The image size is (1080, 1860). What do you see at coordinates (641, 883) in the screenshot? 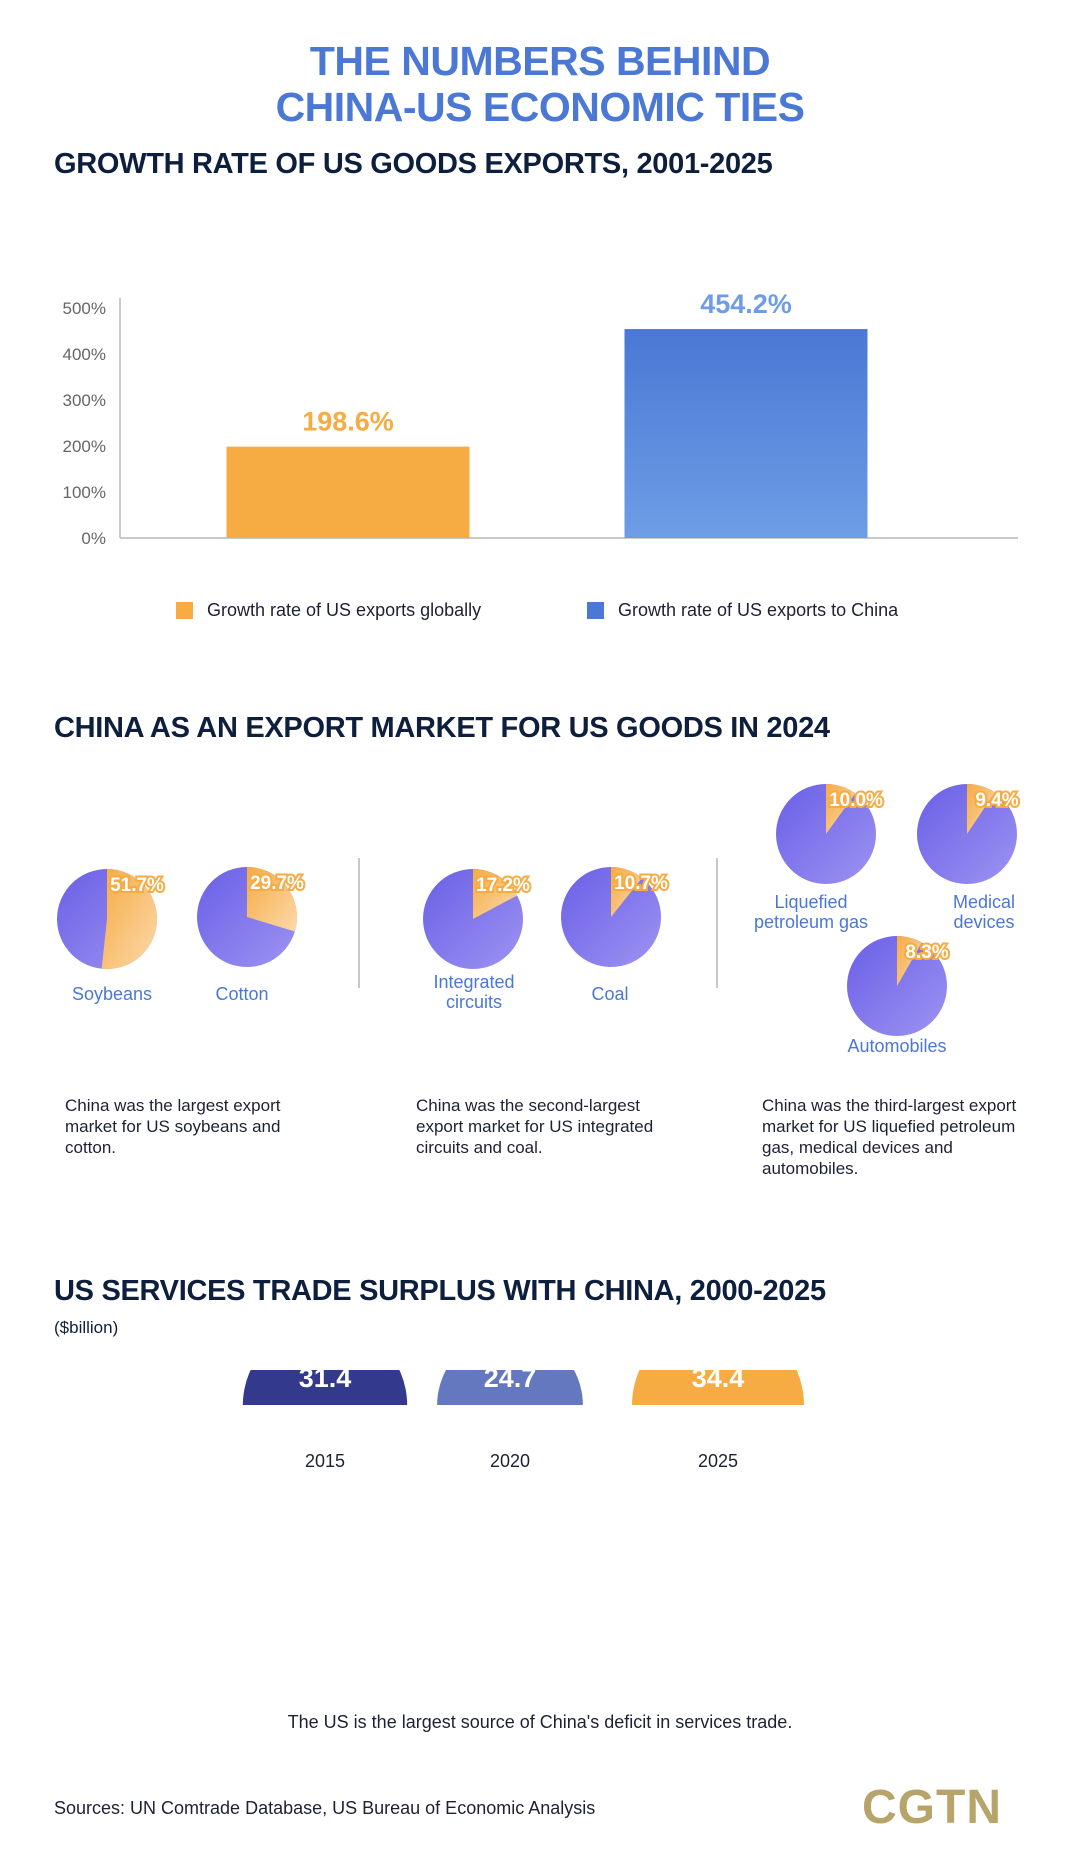
I see `pie-value-label: 10.7%` at bounding box center [641, 883].